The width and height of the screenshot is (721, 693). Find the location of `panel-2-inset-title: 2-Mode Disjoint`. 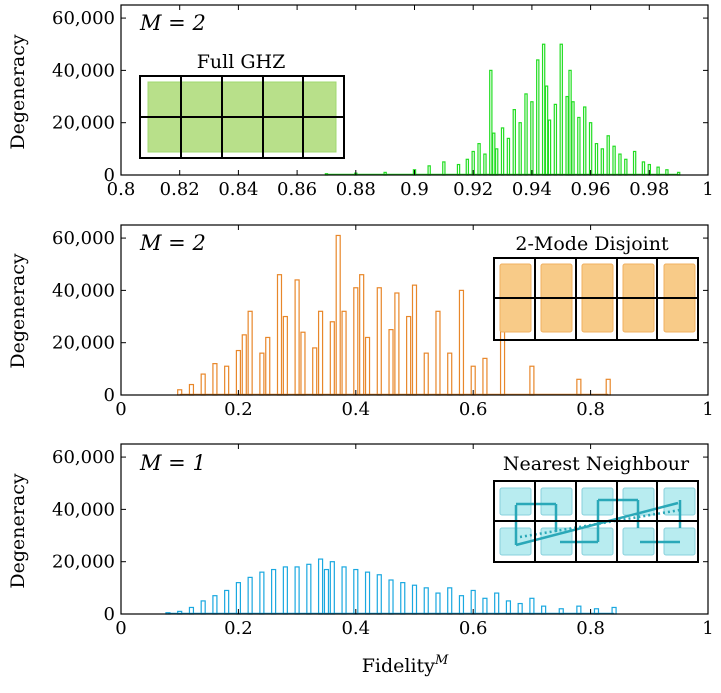

panel-2-inset-title: 2-Mode Disjoint is located at coordinates (592, 244).